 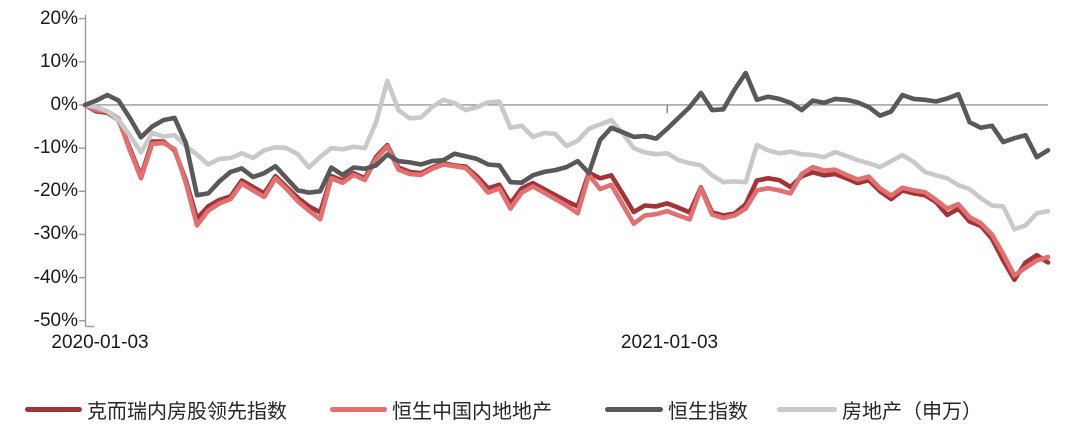 What do you see at coordinates (58, 18) in the screenshot?
I see `y-axis-tick-label: 20%` at bounding box center [58, 18].